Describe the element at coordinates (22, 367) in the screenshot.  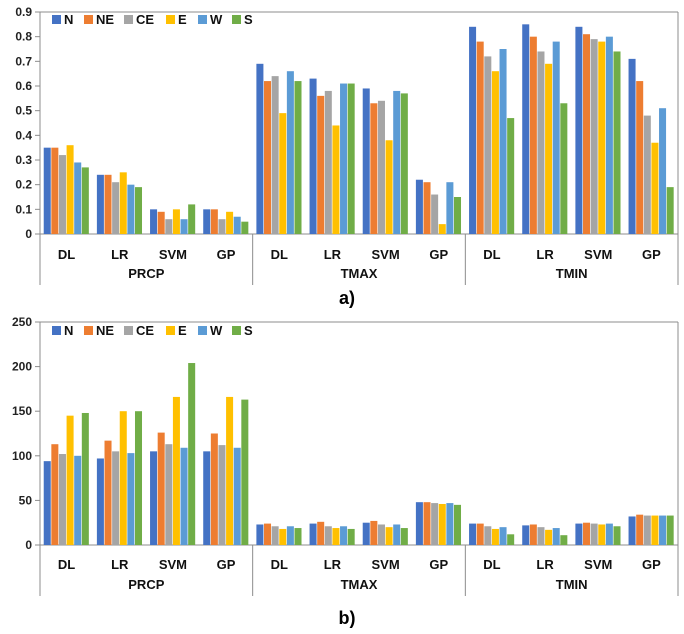
I see `chart2-y-tick-label: 200` at that location.